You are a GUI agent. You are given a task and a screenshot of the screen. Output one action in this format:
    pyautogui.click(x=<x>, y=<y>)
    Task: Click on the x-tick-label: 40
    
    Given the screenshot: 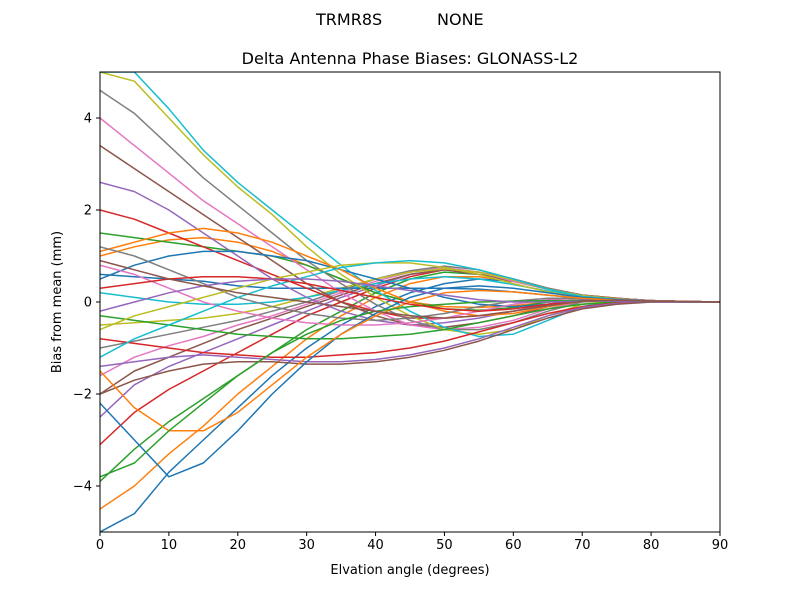 What is the action you would take?
    pyautogui.click(x=375, y=545)
    